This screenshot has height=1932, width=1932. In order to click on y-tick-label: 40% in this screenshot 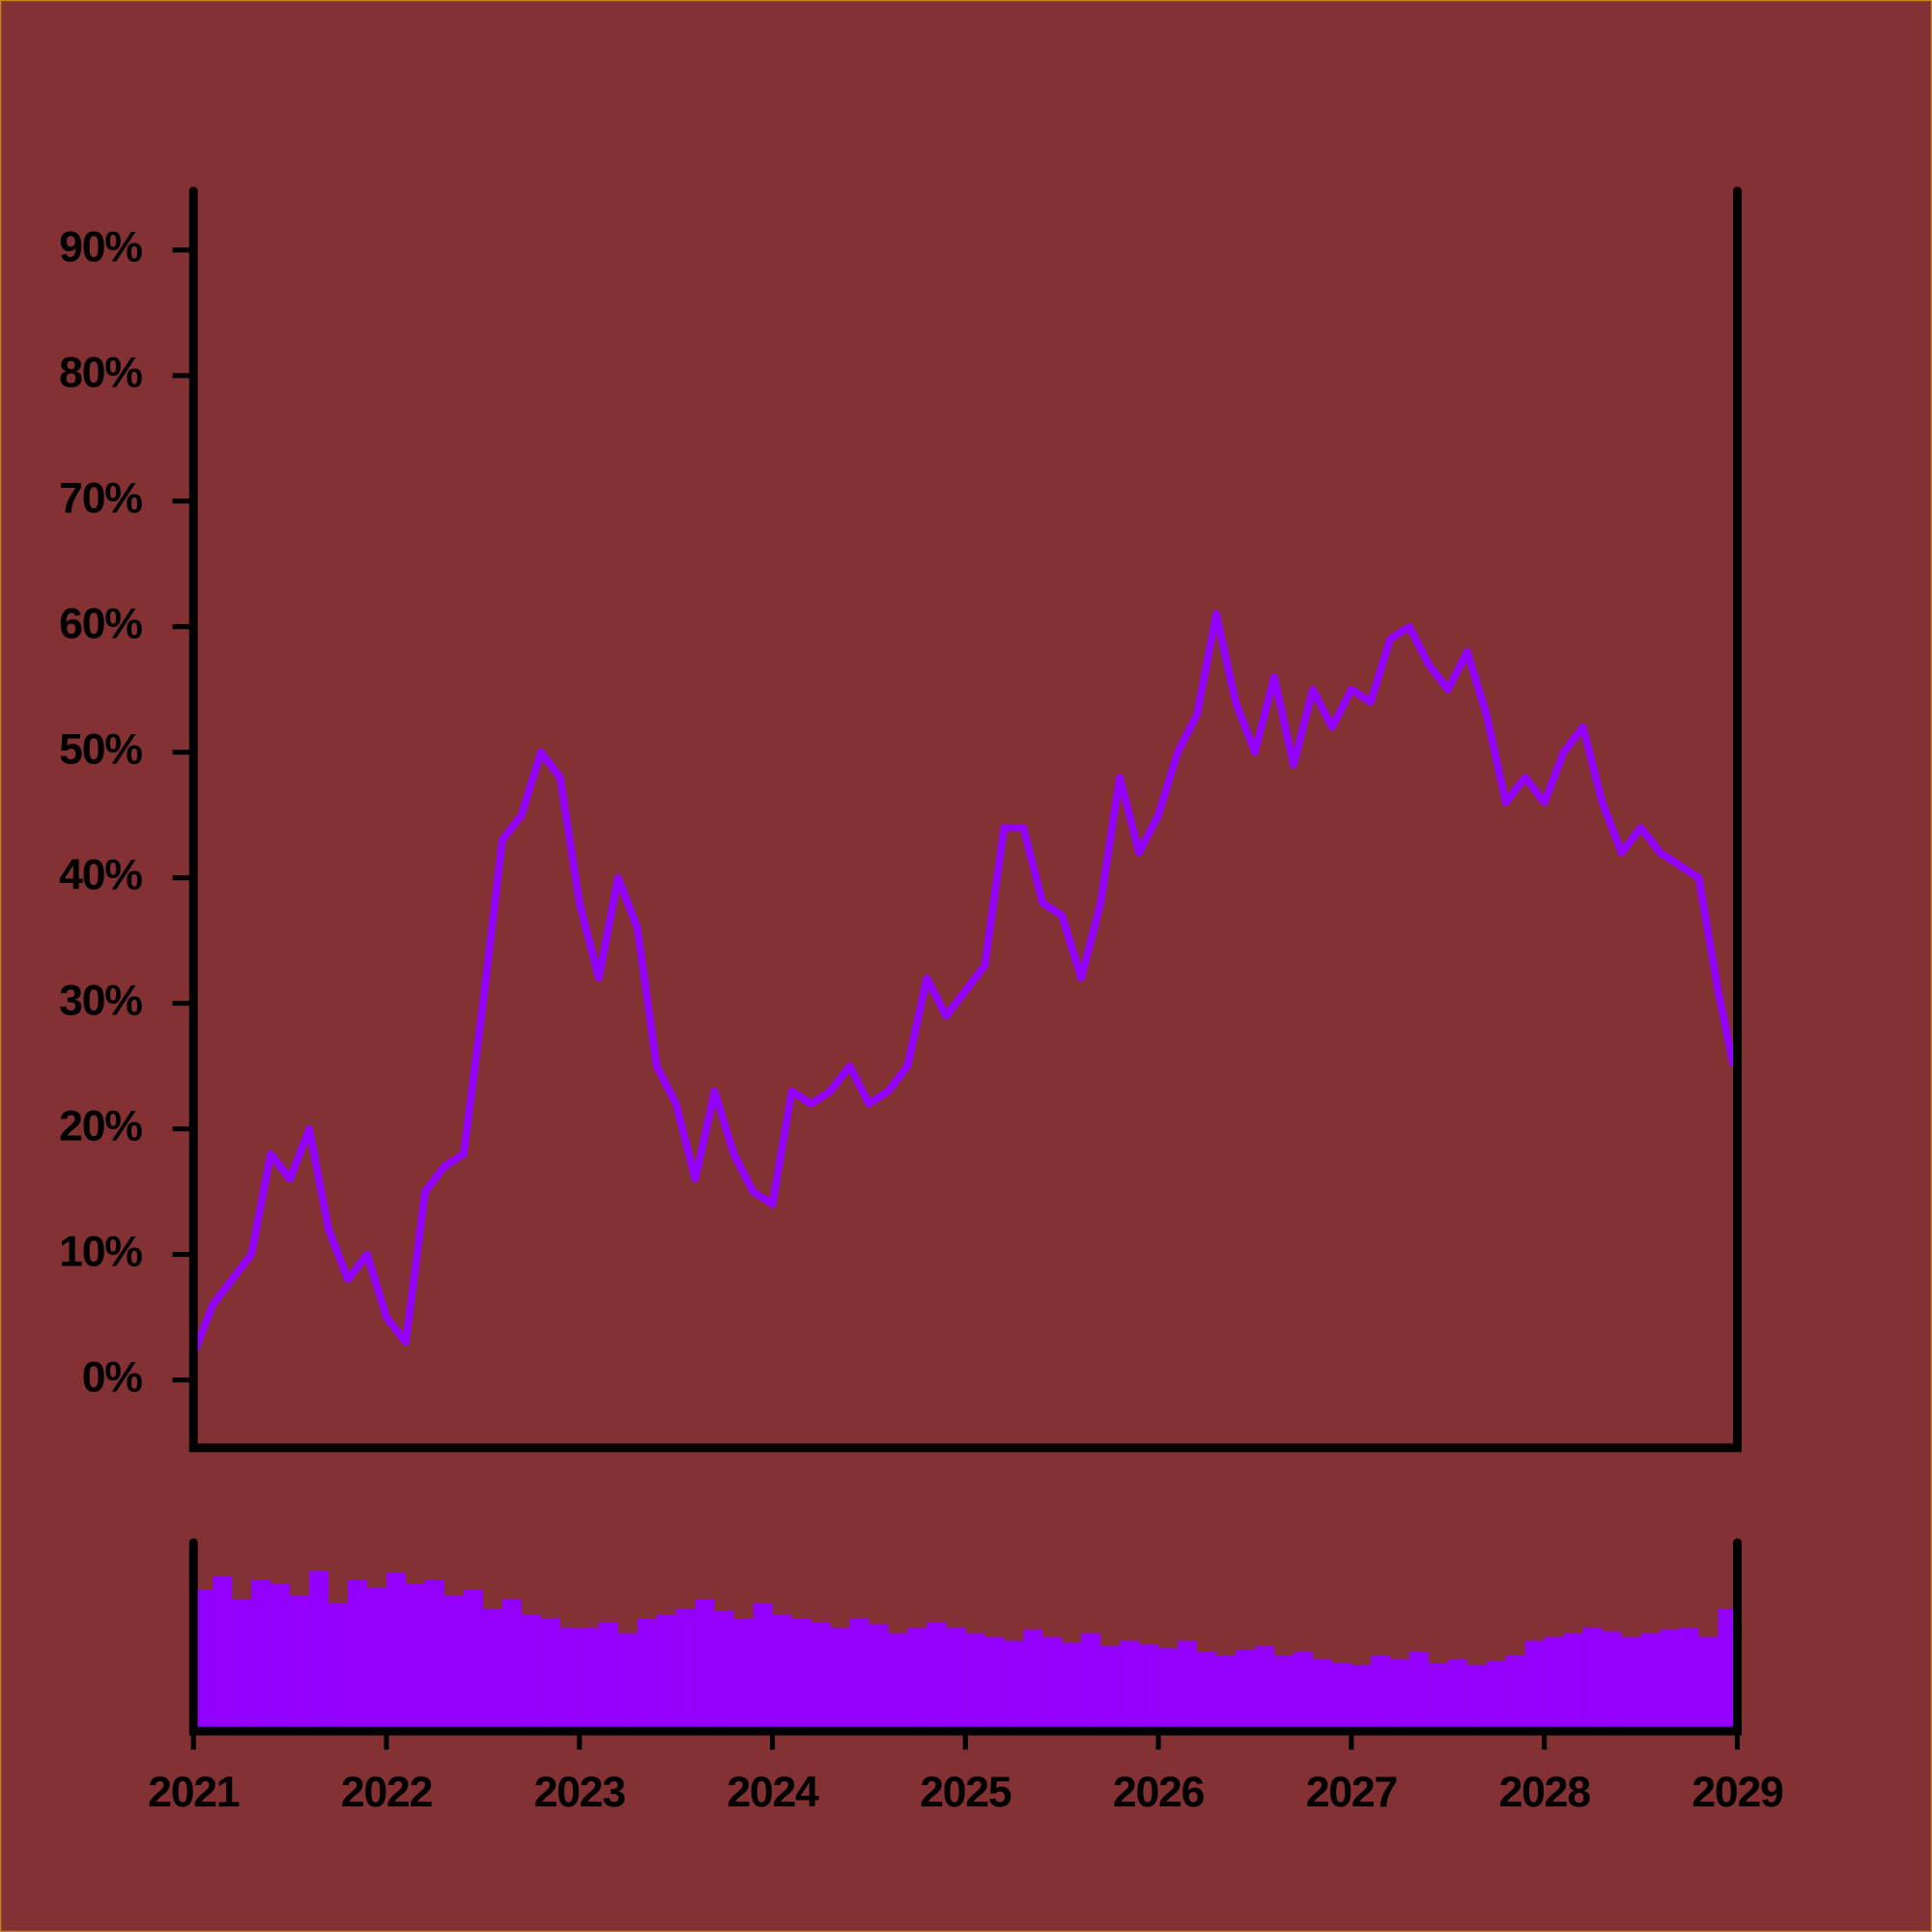, I will do `click(100, 874)`.